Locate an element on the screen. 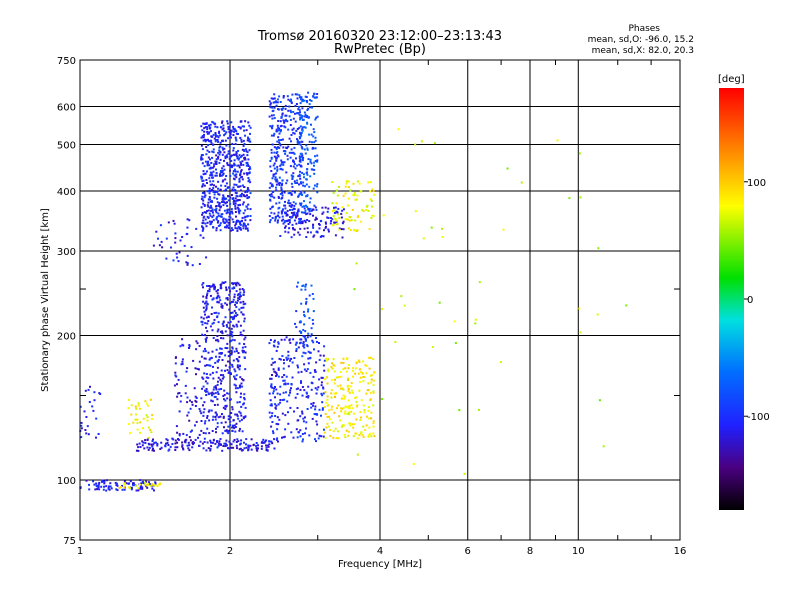  x-tick-label: 10 is located at coordinates (578, 551).